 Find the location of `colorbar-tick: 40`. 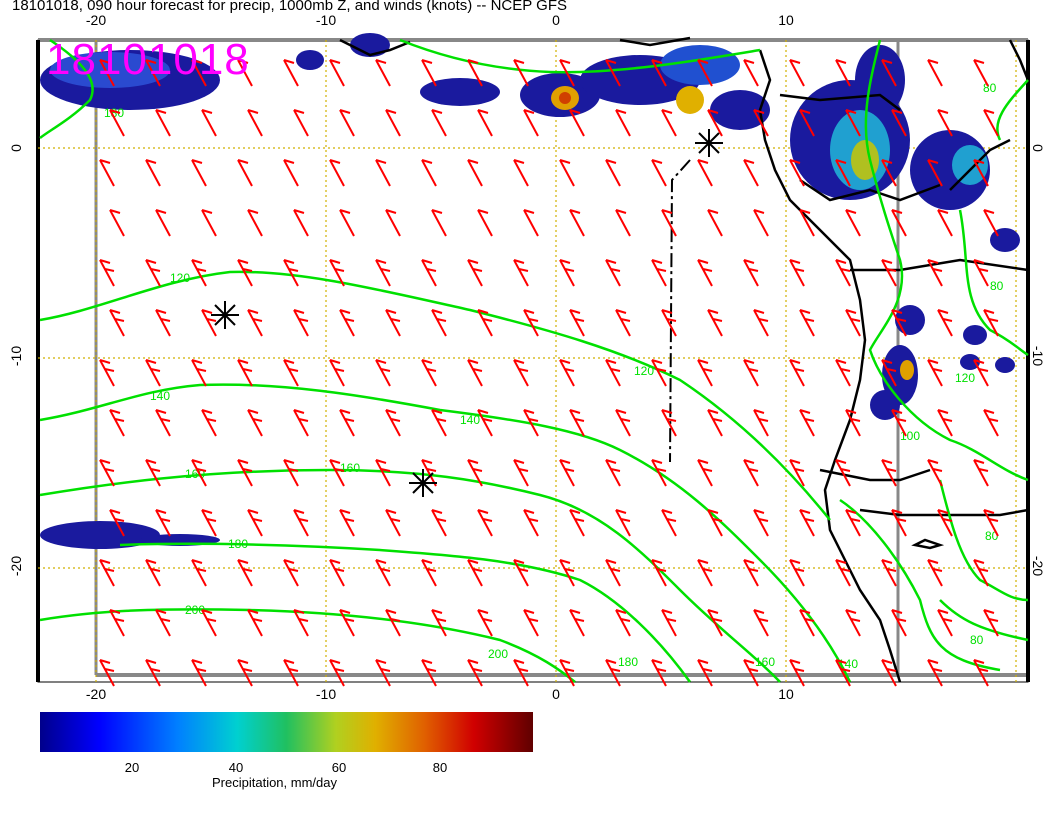

colorbar-tick: 40 is located at coordinates (236, 767).